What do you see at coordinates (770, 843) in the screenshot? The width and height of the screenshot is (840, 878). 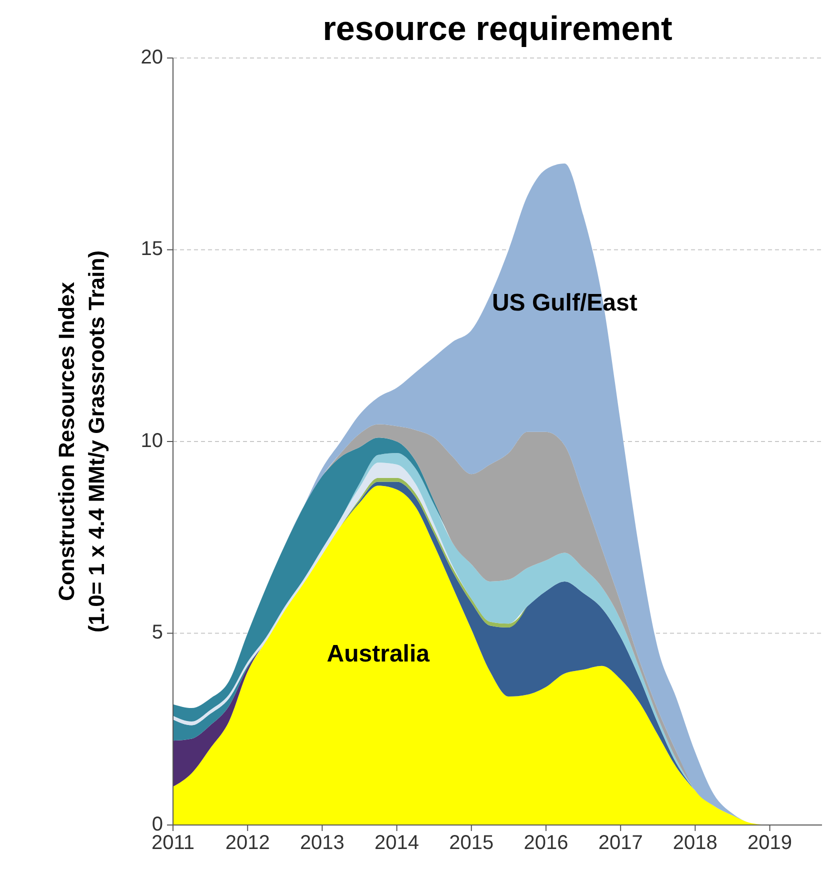 I see `x-tick-label: 2019` at bounding box center [770, 843].